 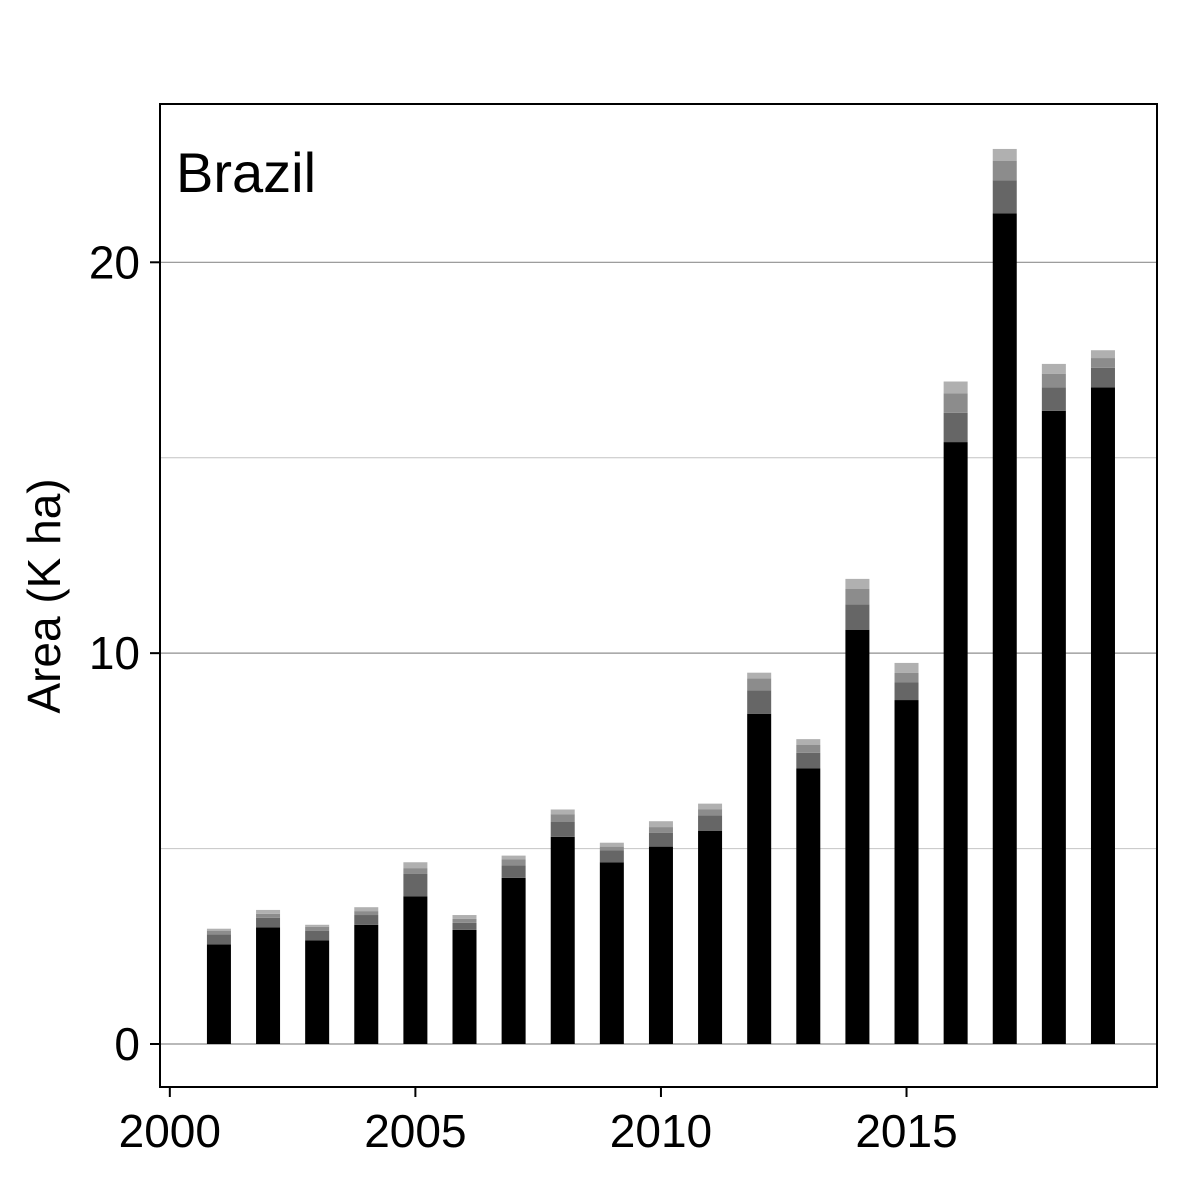 I want to click on x-tick-label: 2015, so click(x=906, y=1131).